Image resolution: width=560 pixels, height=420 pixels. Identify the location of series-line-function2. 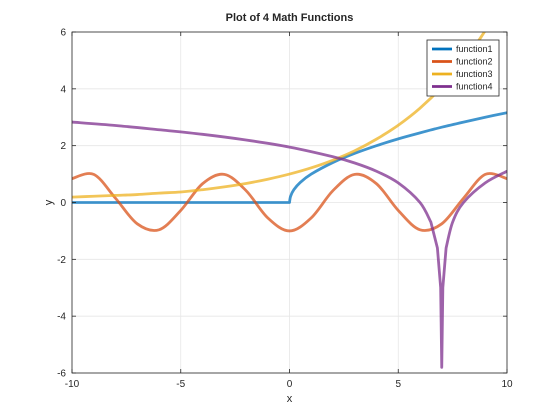
(289, 202).